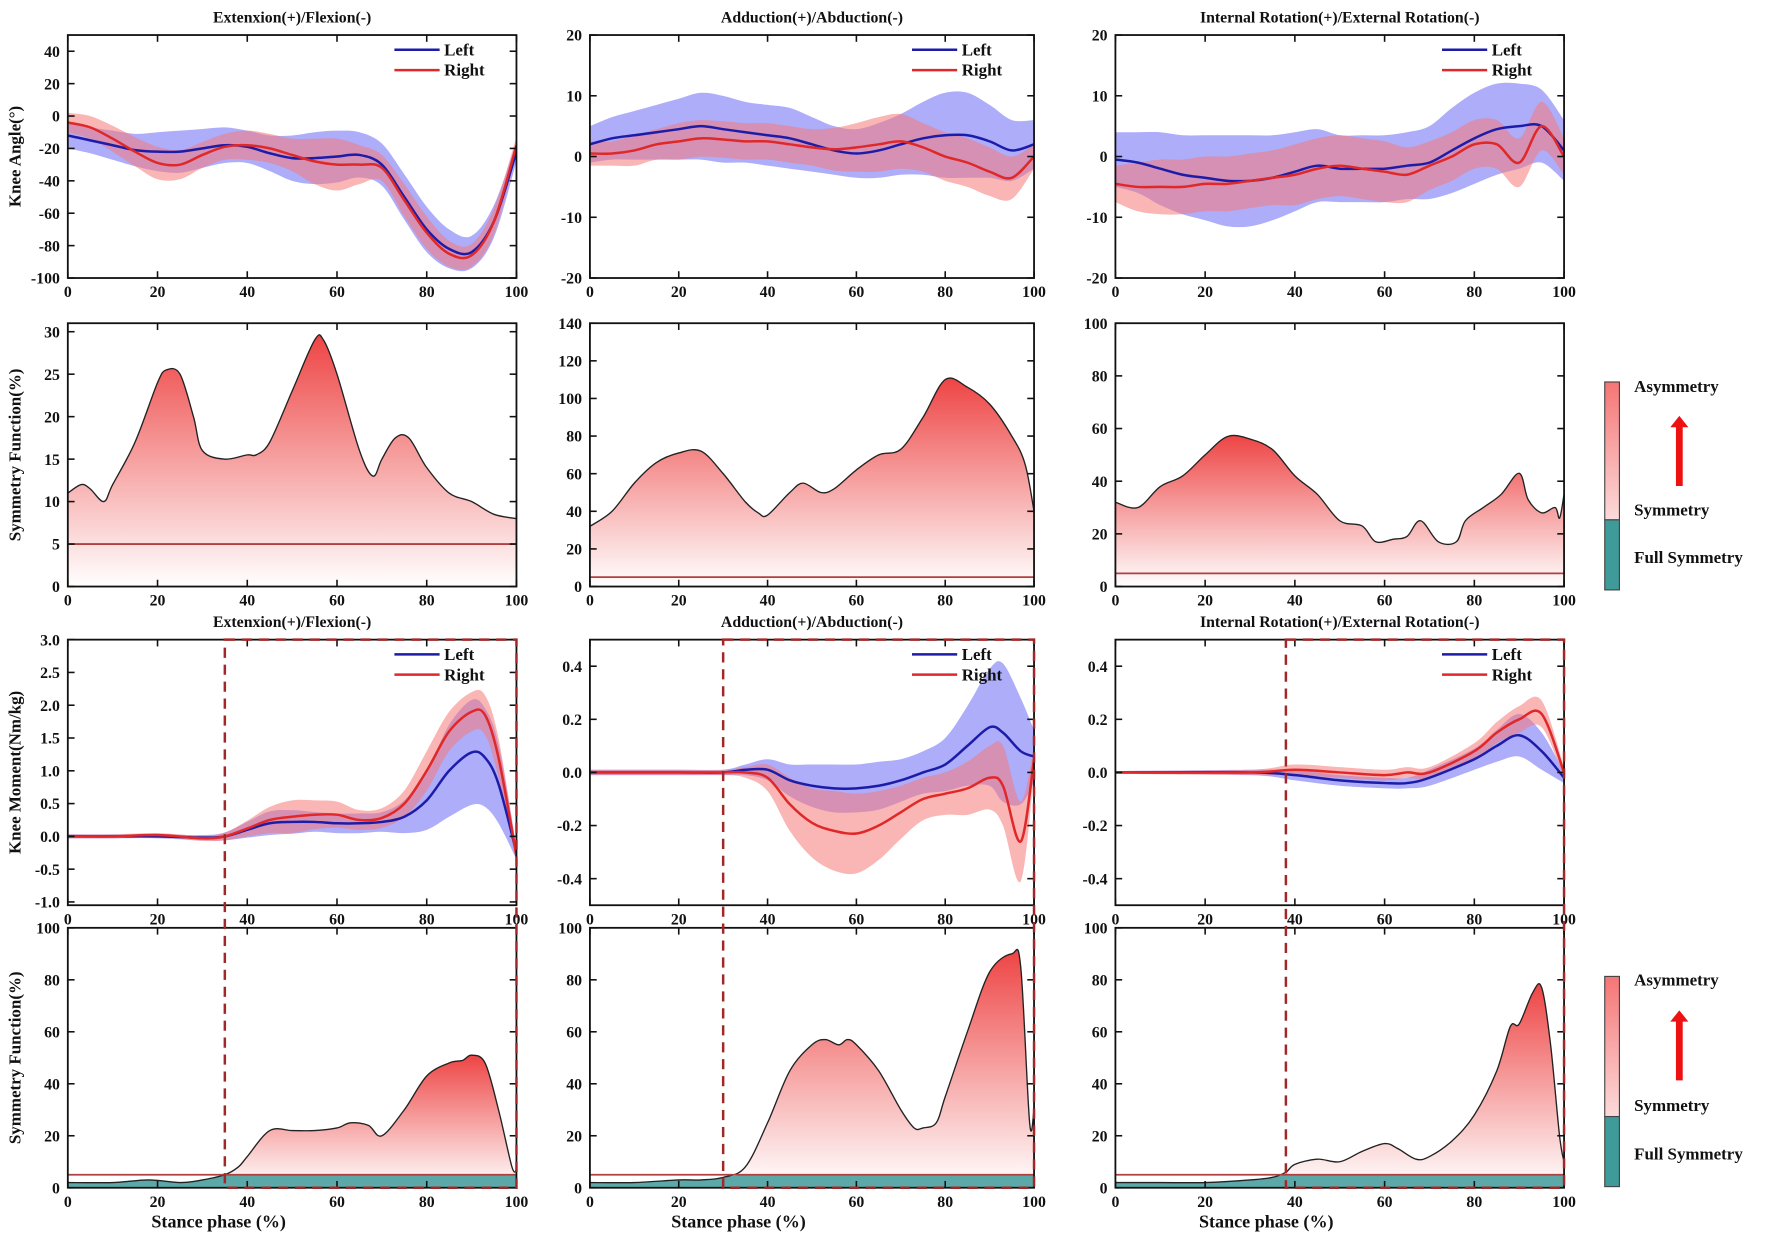  What do you see at coordinates (52, 375) in the screenshot?
I see `y-tick-label: 25` at bounding box center [52, 375].